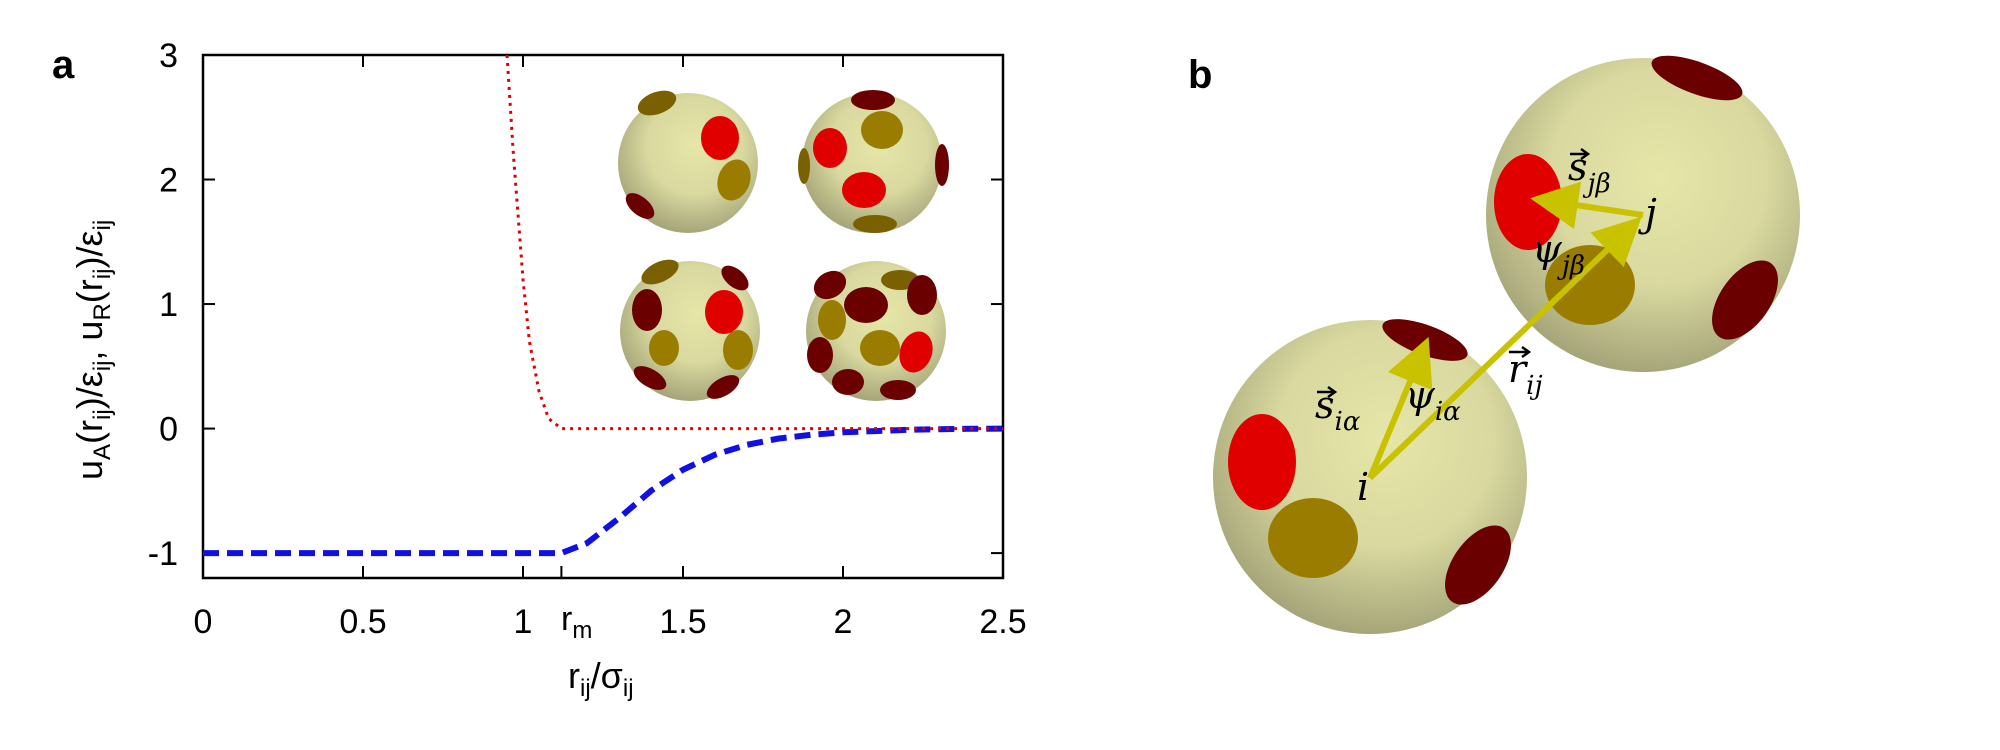  I want to click on x-tick-label: 1, so click(523, 622).